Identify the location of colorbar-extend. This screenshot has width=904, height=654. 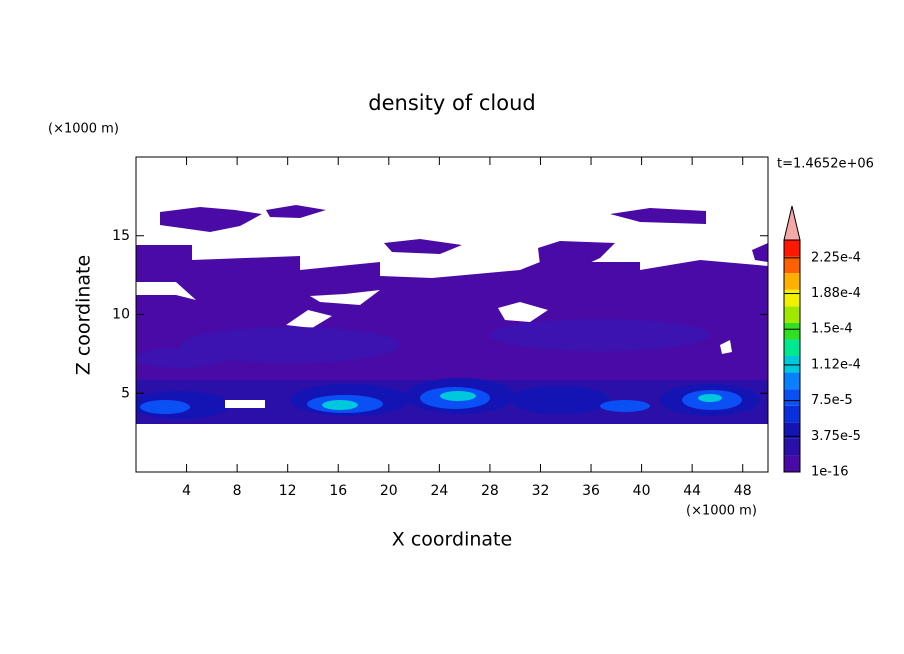
(792, 223).